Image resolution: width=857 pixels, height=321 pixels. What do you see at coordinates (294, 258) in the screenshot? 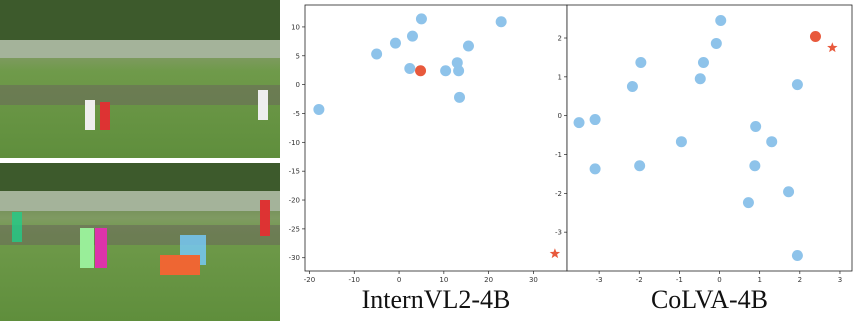
I see `y-tick-label: -30` at bounding box center [294, 258].